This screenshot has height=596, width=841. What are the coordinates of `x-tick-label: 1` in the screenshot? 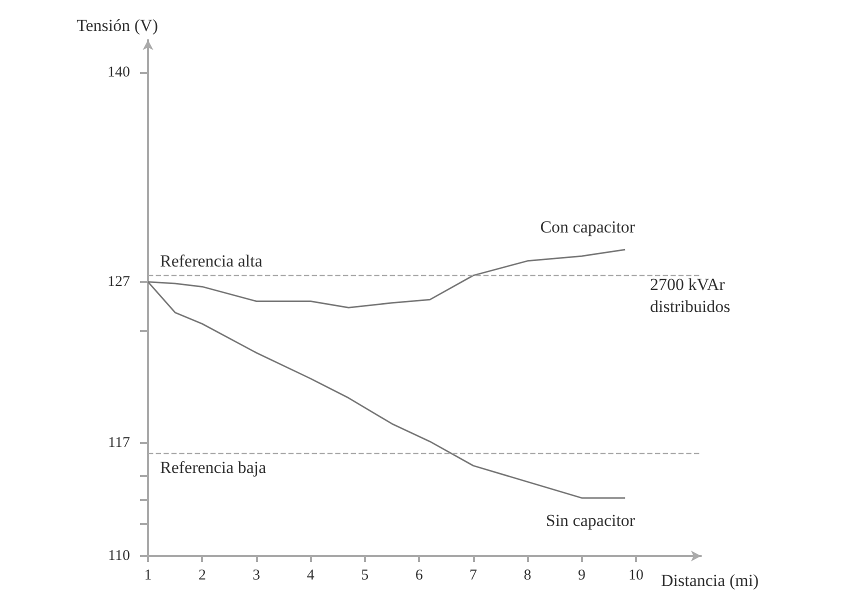 It's located at (148, 576).